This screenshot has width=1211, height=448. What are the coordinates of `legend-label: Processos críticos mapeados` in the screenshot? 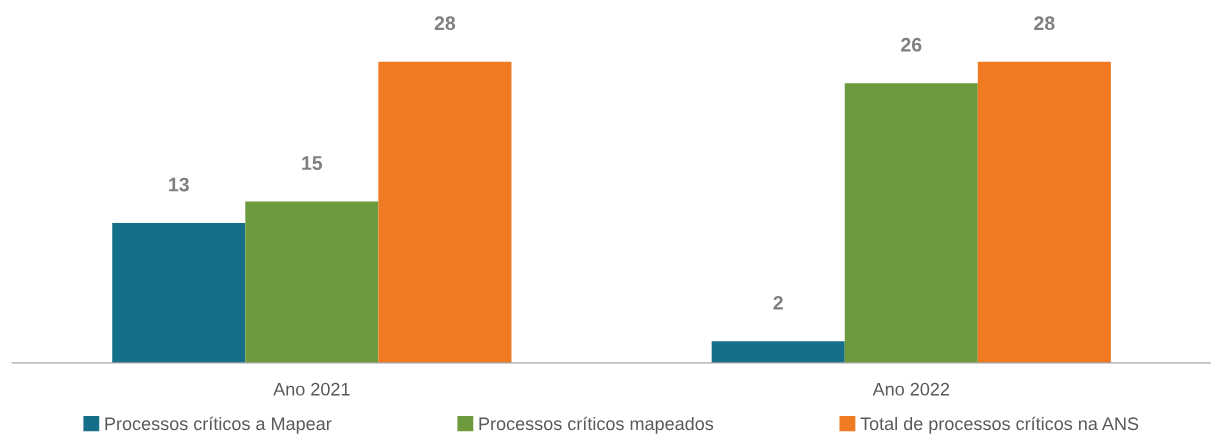 It's located at (596, 425).